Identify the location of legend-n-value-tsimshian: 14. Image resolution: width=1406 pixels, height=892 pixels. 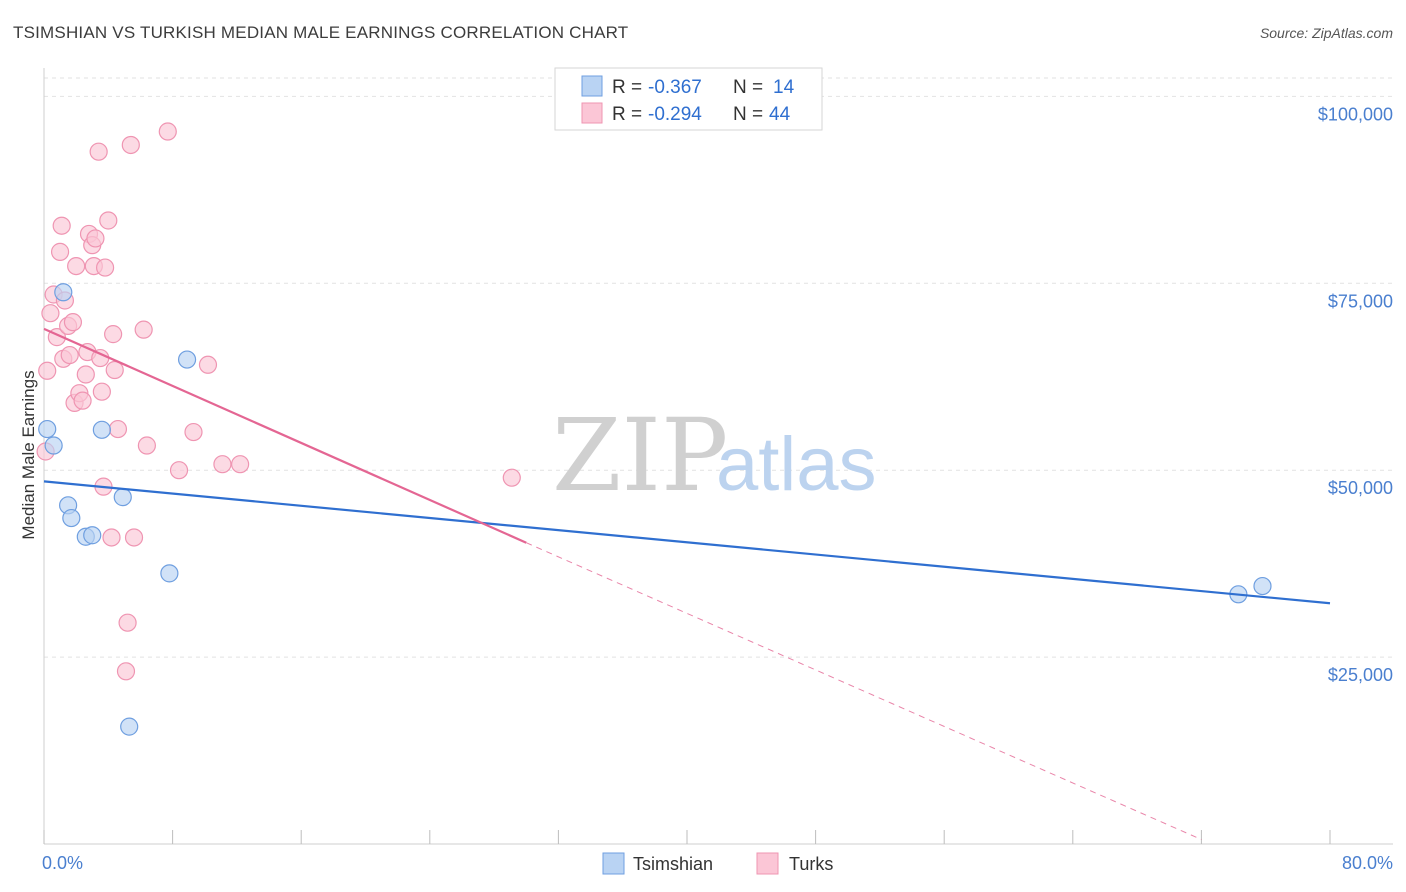
(784, 87).